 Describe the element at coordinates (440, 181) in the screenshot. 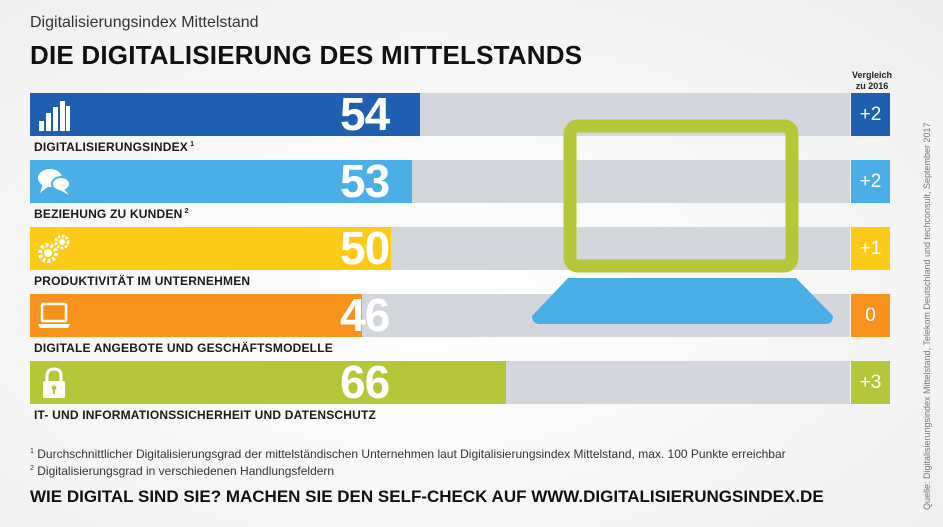

I see `bar-row: 53` at that location.